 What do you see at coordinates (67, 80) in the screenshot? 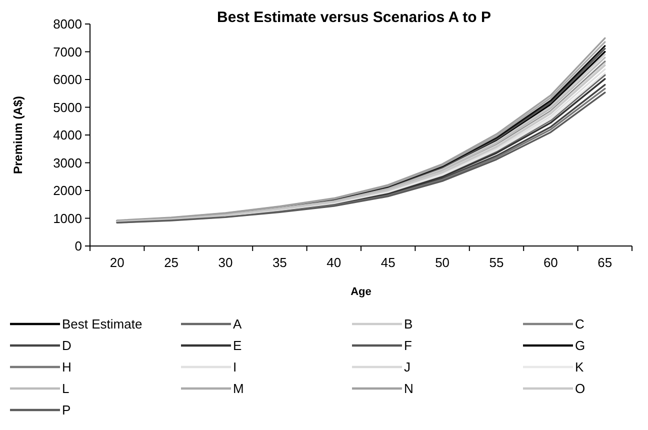
I see `y-tick-label: 6000` at bounding box center [67, 80].